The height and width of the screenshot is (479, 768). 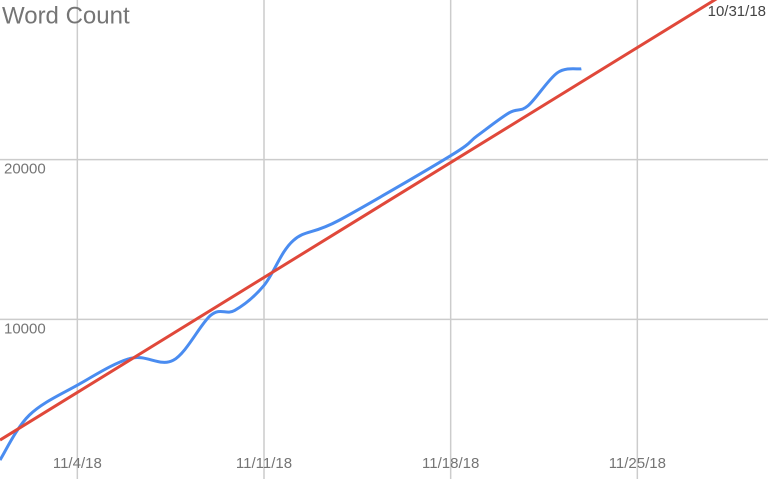 What do you see at coordinates (450, 463) in the screenshot?
I see `x-tick-label: 11/18/18` at bounding box center [450, 463].